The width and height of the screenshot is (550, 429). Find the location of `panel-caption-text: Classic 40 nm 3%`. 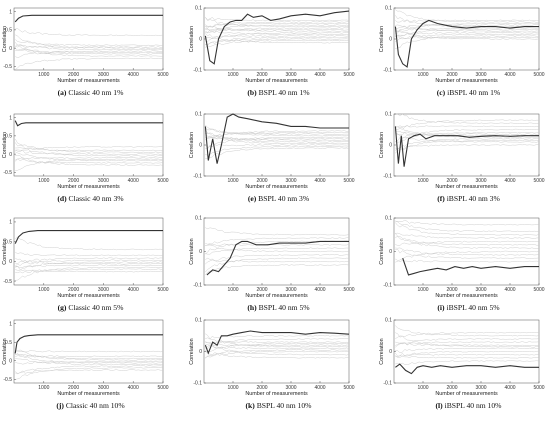

panel-caption-text: Classic 40 nm 3% is located at coordinates (96, 198).